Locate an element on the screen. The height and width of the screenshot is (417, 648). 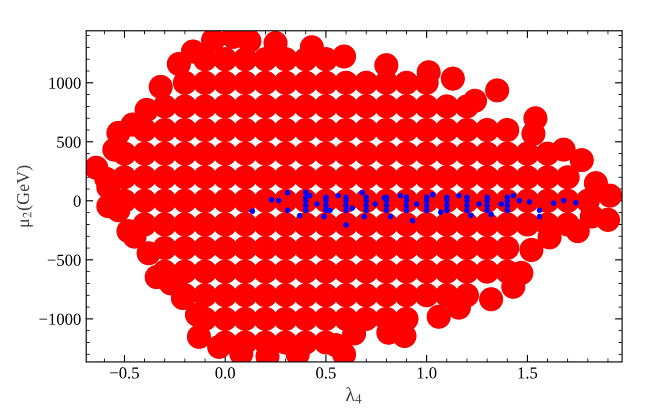
x-tick-label: 1.5 is located at coordinates (528, 373).